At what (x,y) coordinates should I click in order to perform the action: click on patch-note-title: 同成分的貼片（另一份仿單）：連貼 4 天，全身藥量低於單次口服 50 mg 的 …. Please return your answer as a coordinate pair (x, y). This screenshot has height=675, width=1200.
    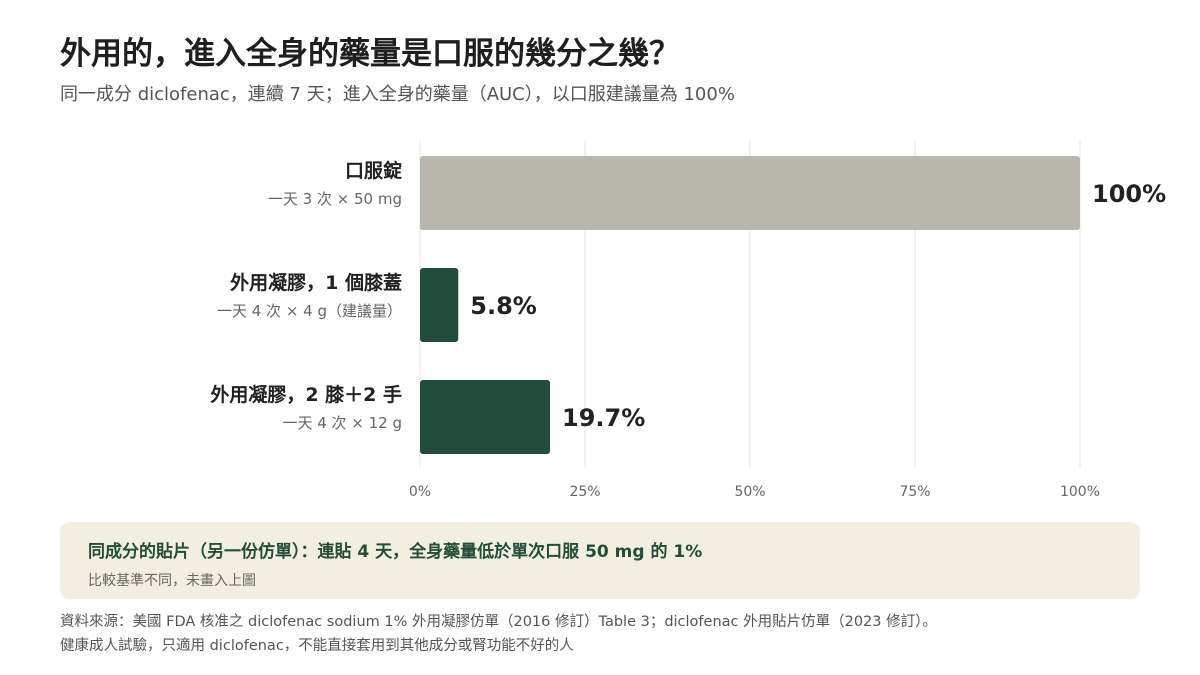
    Looking at the image, I should click on (395, 552).